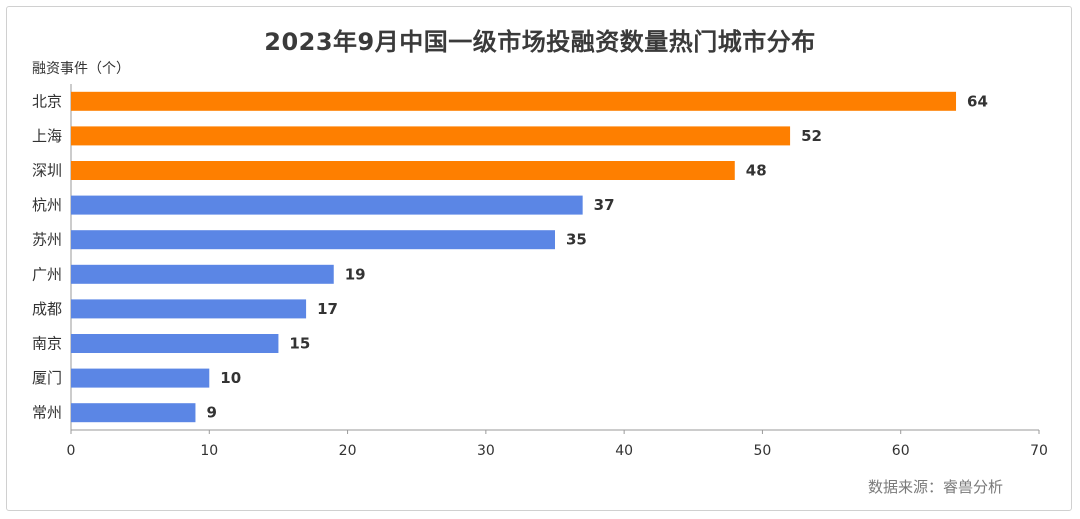  What do you see at coordinates (47, 136) in the screenshot?
I see `category-label: 上海` at bounding box center [47, 136].